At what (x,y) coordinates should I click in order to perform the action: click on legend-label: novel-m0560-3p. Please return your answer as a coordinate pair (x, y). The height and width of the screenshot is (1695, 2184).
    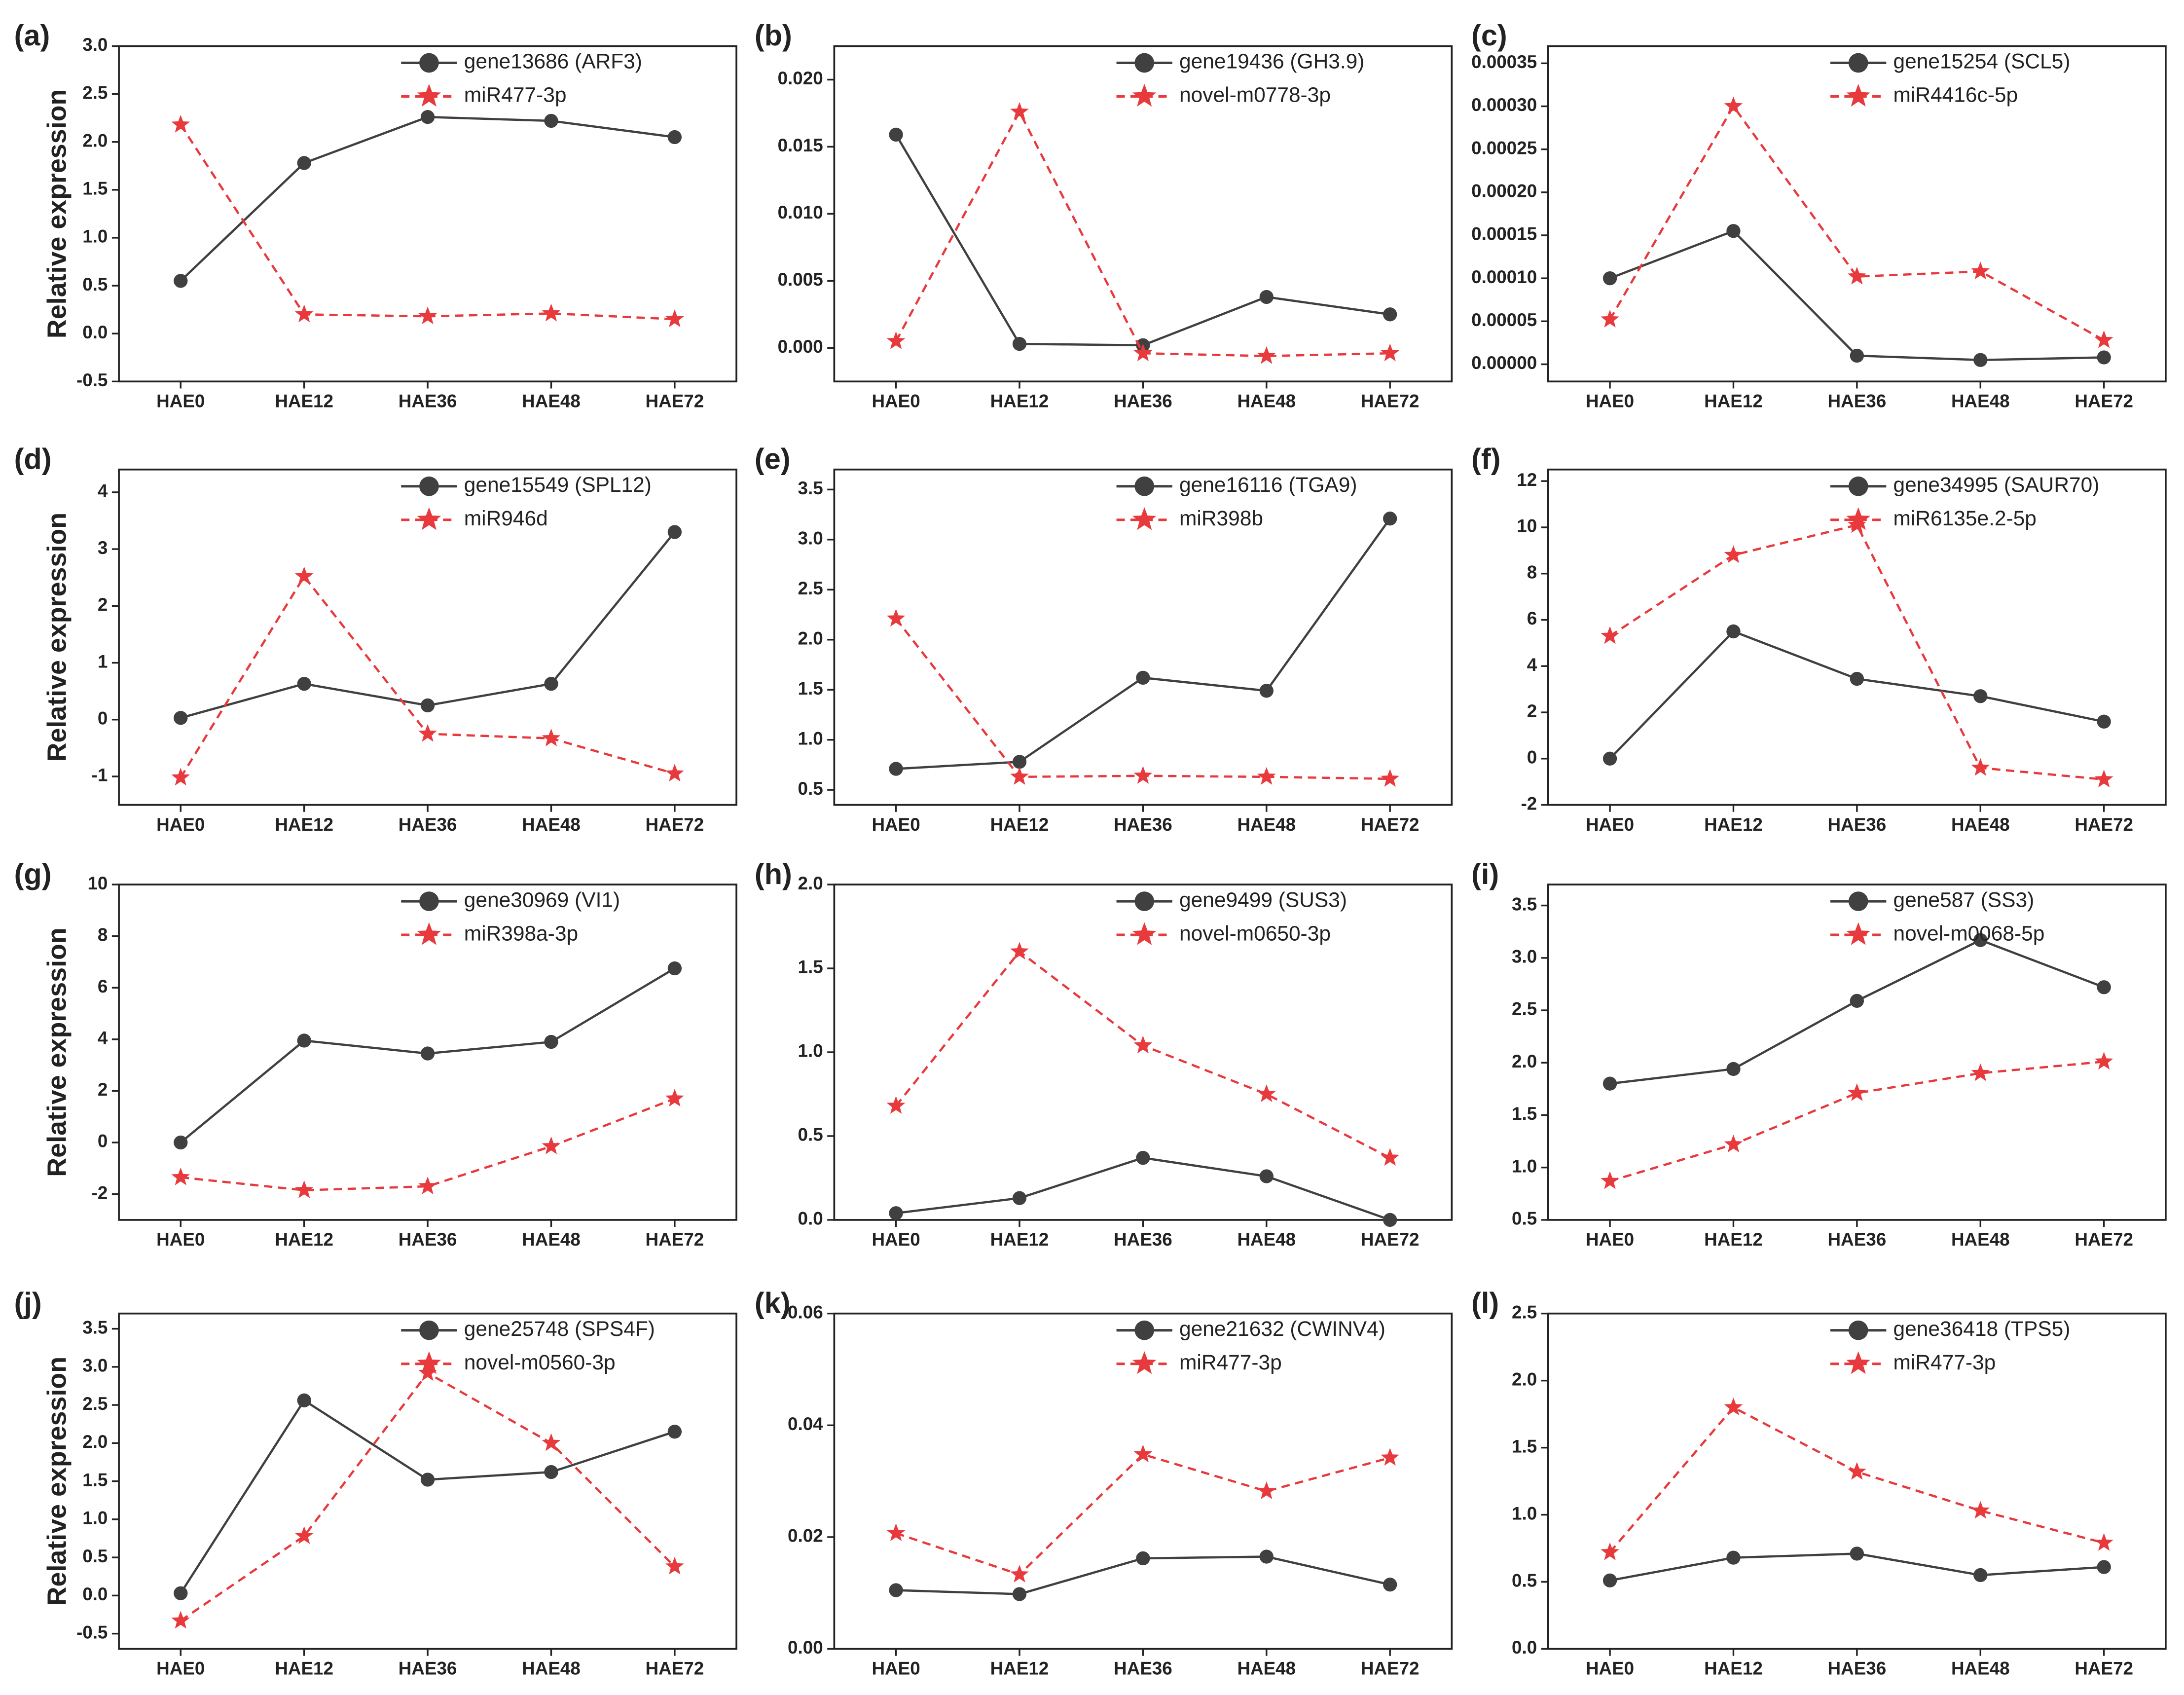
    Looking at the image, I should click on (540, 1362).